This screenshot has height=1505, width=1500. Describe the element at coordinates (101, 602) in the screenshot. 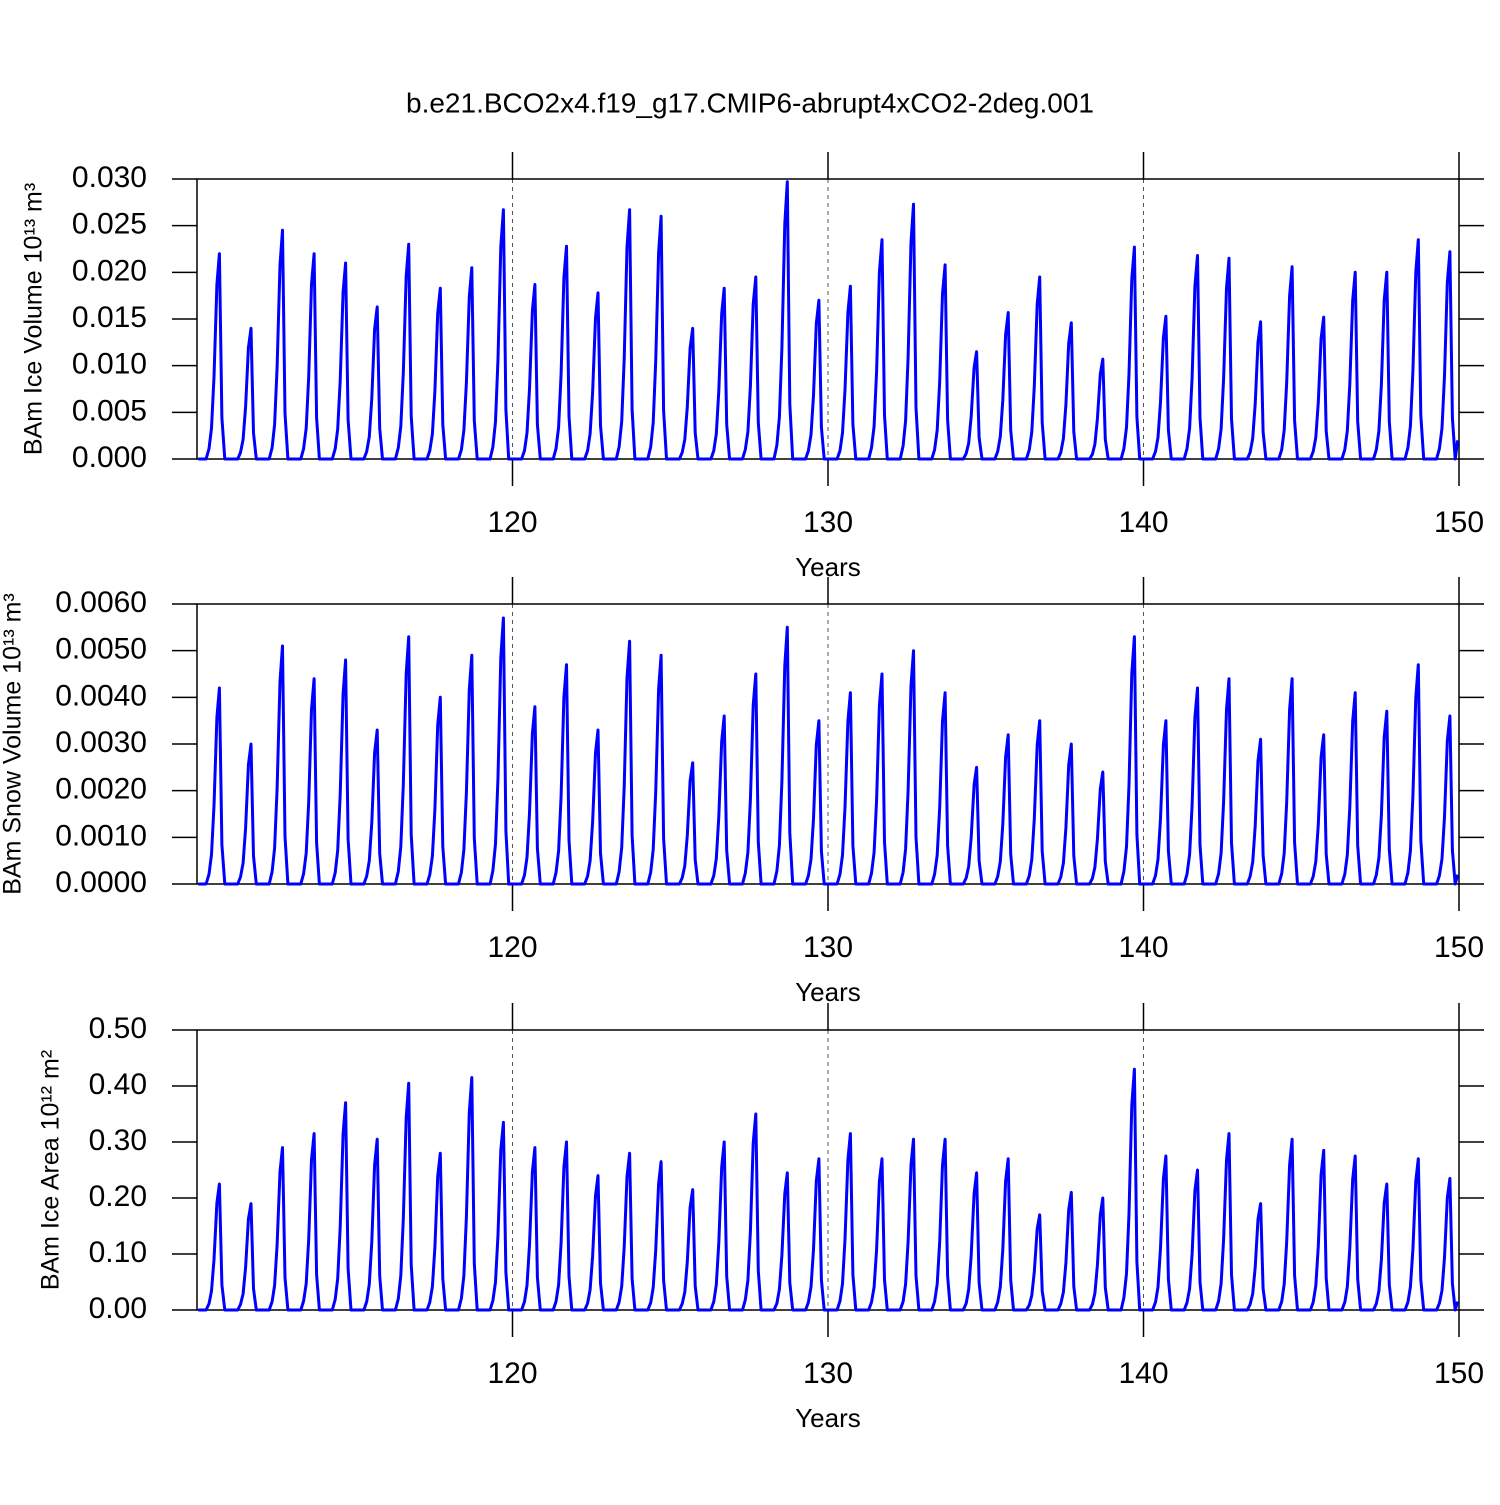

I see `y-tick-label: 0.0060` at that location.